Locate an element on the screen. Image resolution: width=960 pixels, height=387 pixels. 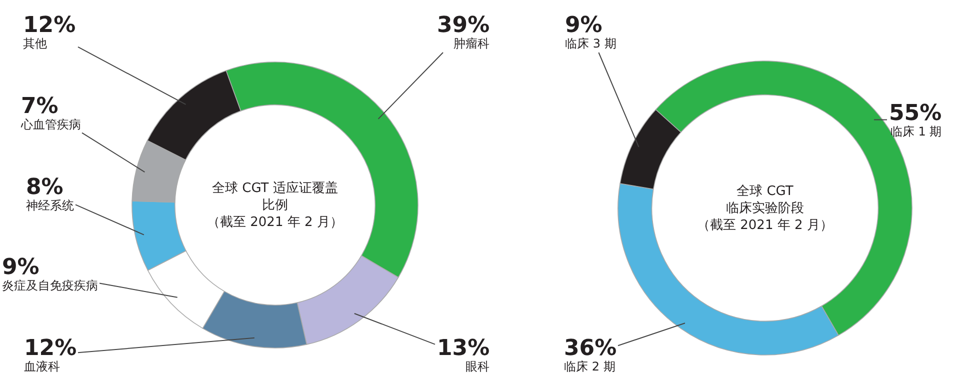
text: 全球 CGT 适应证覆盖比例（截至 2021 年 2 月） is located at coordinates (275, 205).